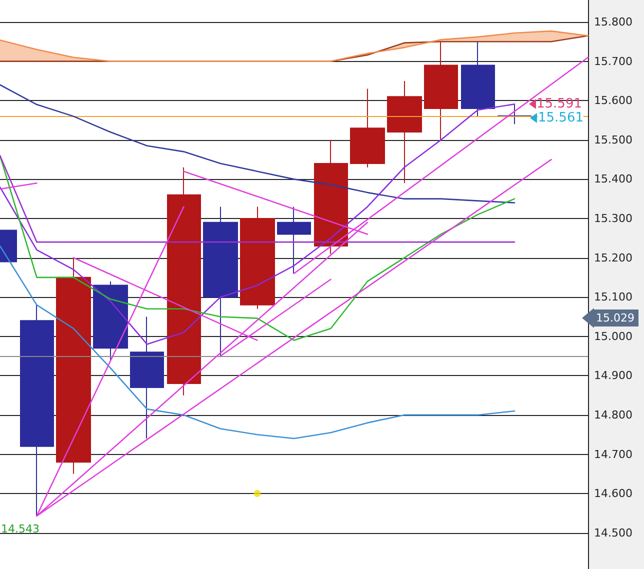  Describe the element at coordinates (613, 22) in the screenshot. I see `y-tick-label: 15.800` at that location.